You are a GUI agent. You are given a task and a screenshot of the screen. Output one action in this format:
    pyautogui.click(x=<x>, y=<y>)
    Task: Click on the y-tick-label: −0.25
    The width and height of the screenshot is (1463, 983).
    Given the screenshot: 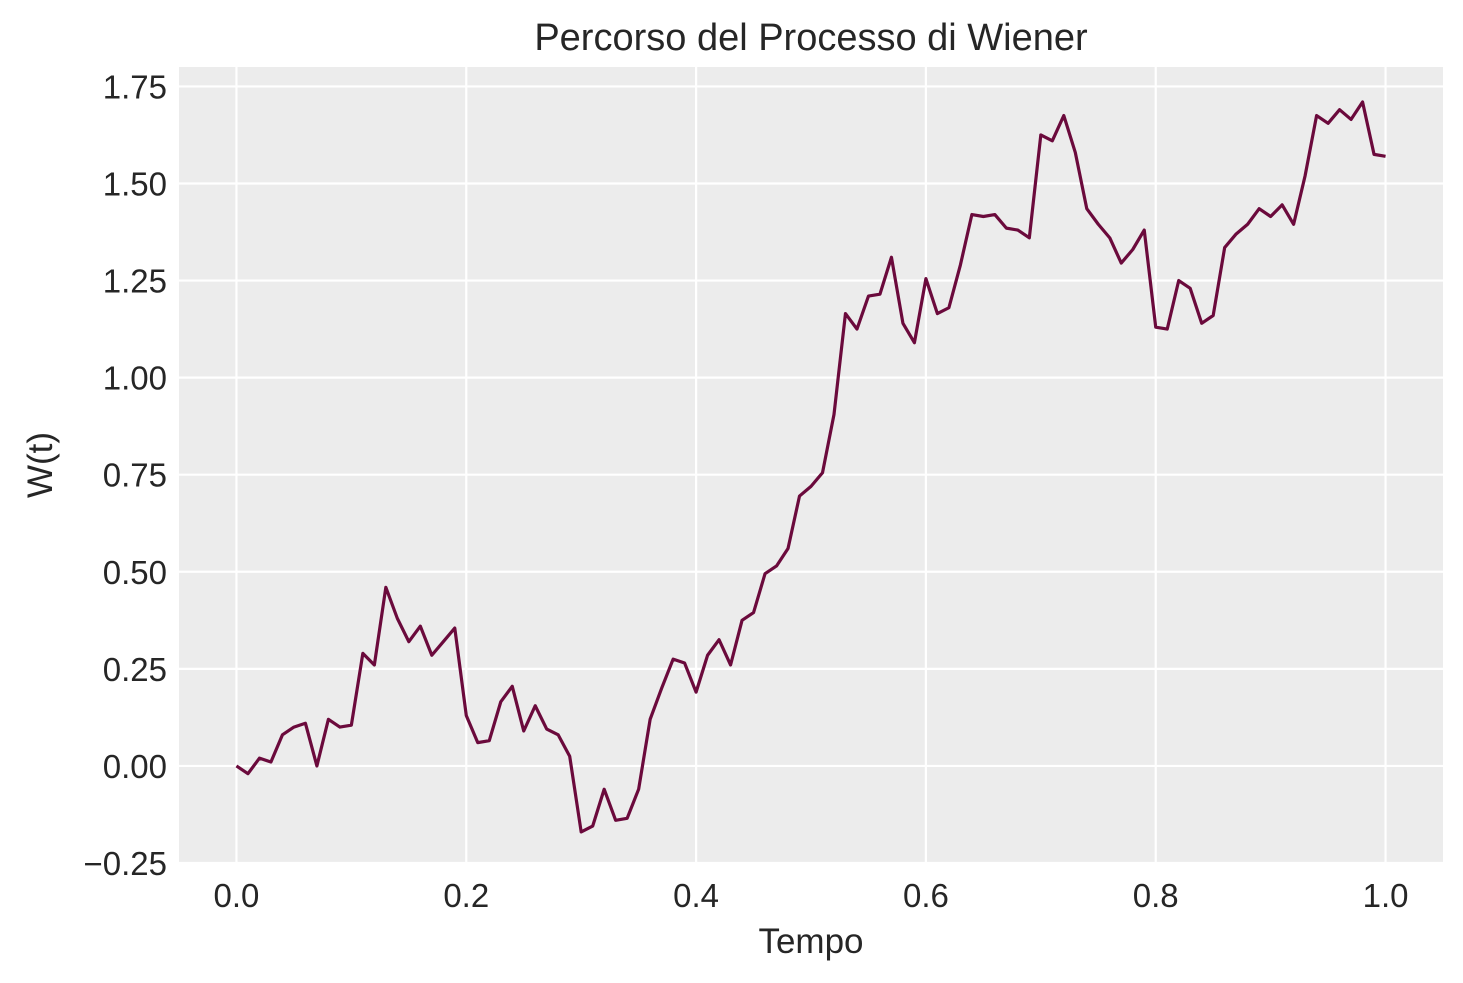 What is the action you would take?
    pyautogui.click(x=126, y=863)
    